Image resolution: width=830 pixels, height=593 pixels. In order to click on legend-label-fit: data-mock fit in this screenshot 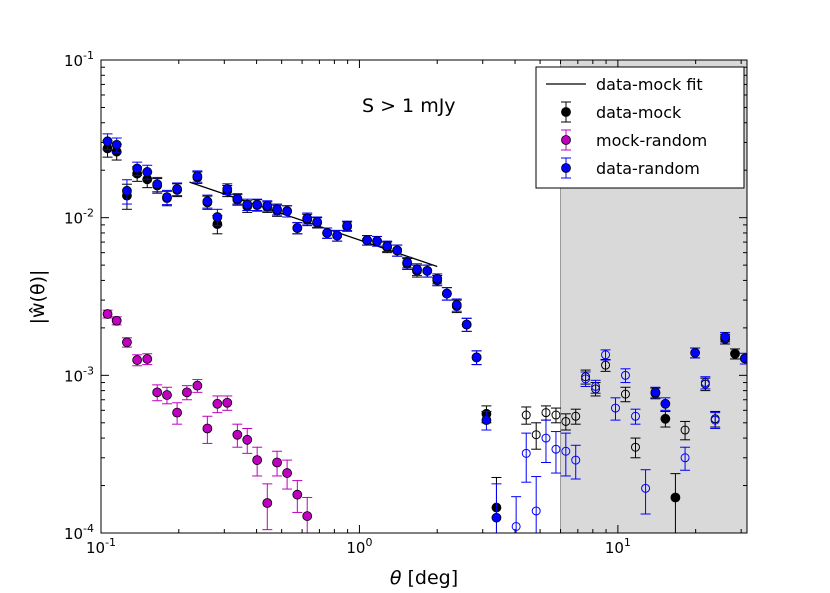, I will do `click(649, 84)`.